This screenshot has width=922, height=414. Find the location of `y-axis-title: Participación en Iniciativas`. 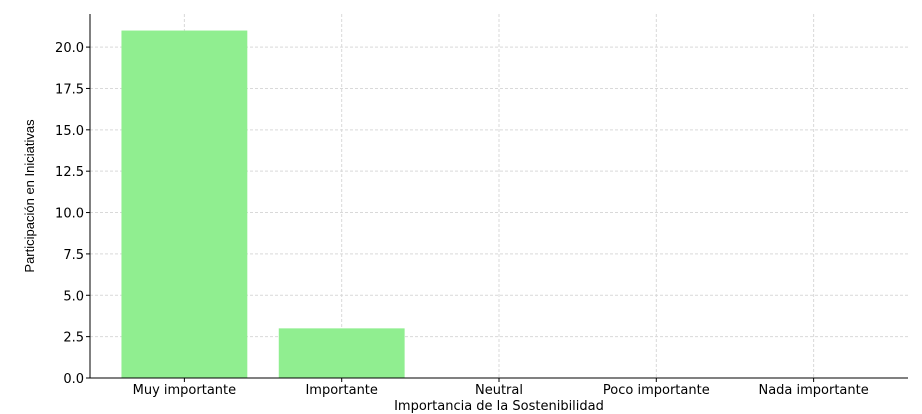

y-axis-title: Participación en Iniciativas is located at coordinates (29, 196).